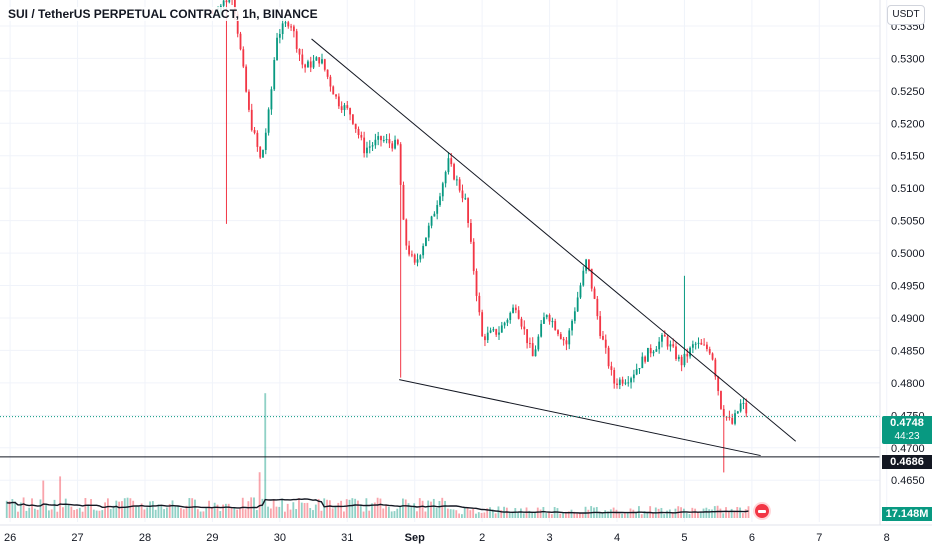  Describe the element at coordinates (908, 222) in the screenshot. I see `y-tick-label: 0.5050` at that location.